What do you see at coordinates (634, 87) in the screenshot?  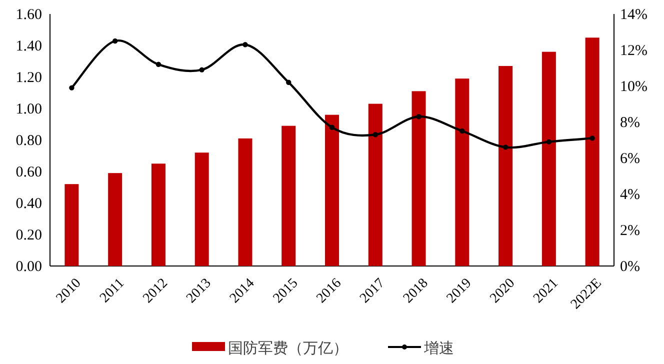 I see `y2-tick-label: 10%` at bounding box center [634, 87].